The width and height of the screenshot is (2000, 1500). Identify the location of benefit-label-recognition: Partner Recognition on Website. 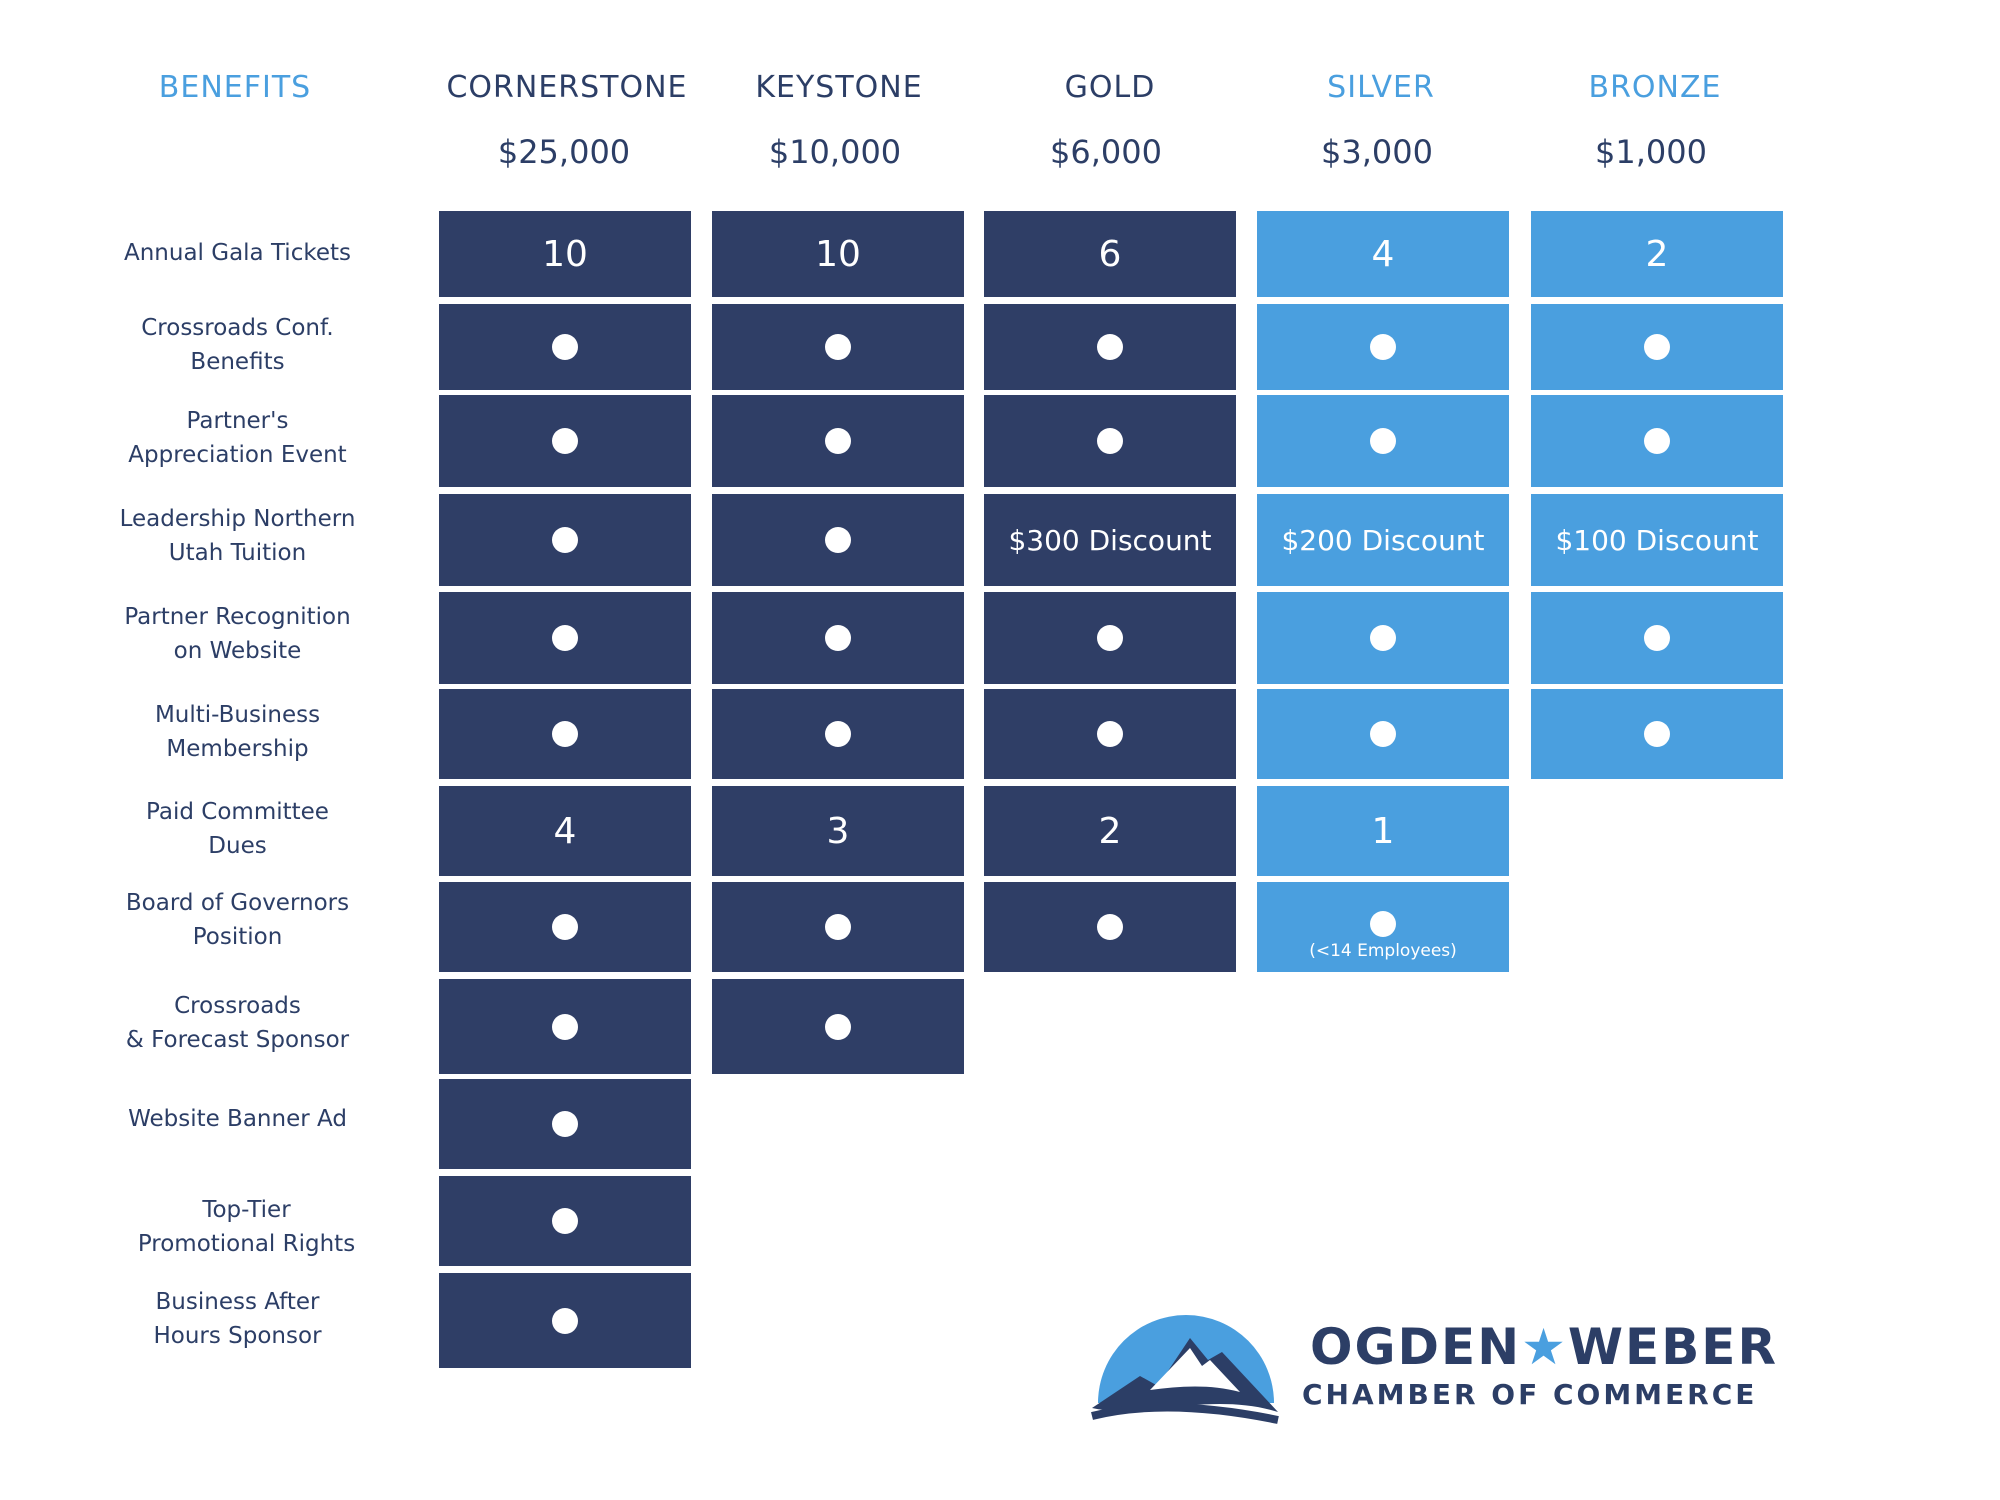
(237, 634).